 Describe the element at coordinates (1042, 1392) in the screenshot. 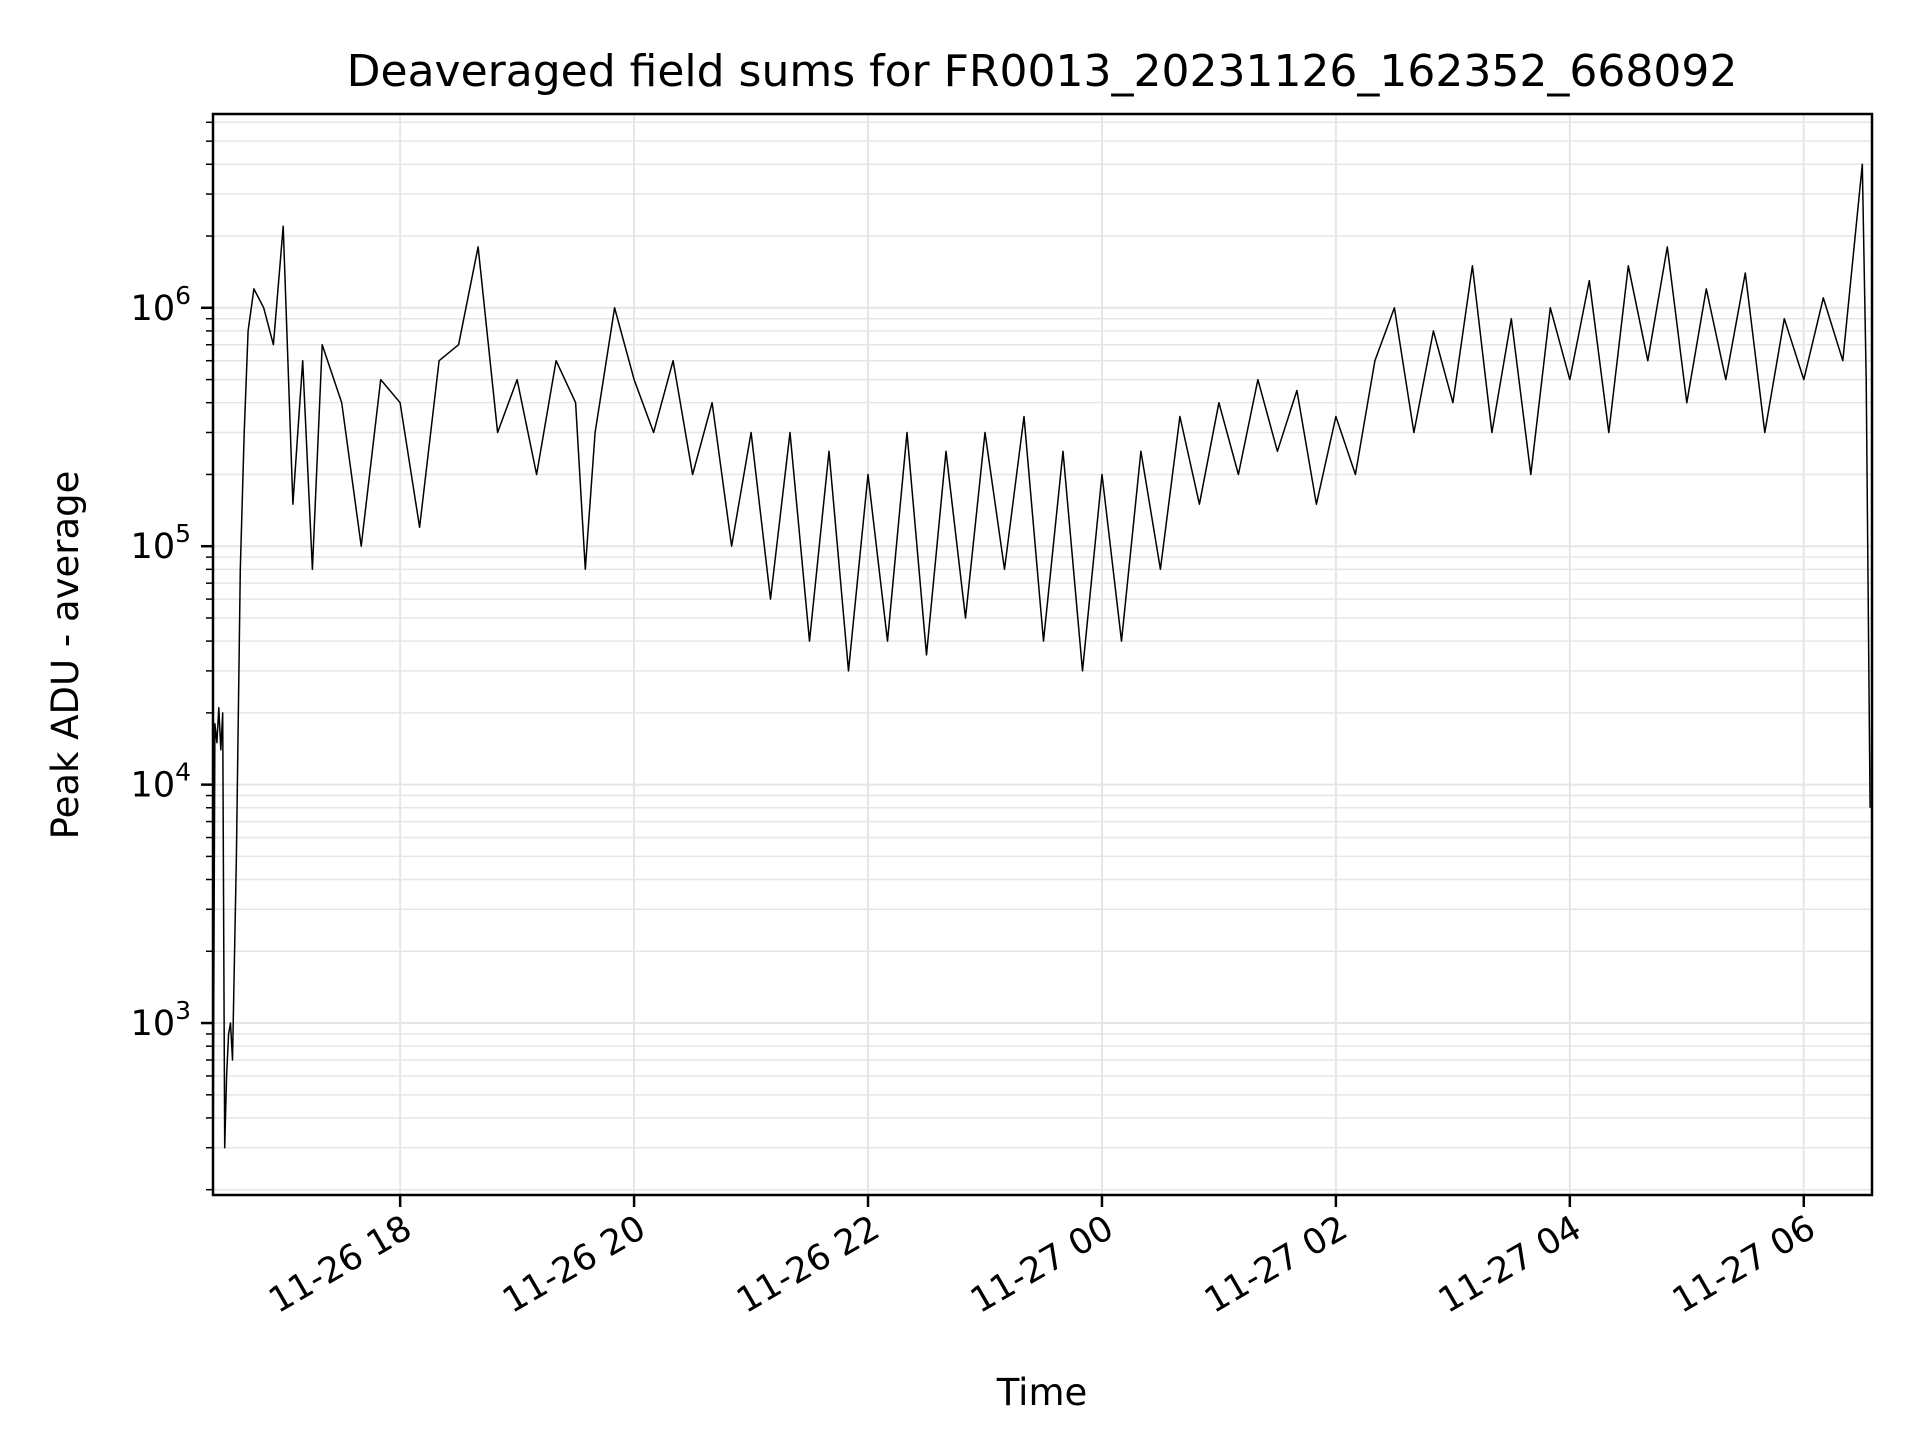

I see `x-axis-label: Time` at that location.